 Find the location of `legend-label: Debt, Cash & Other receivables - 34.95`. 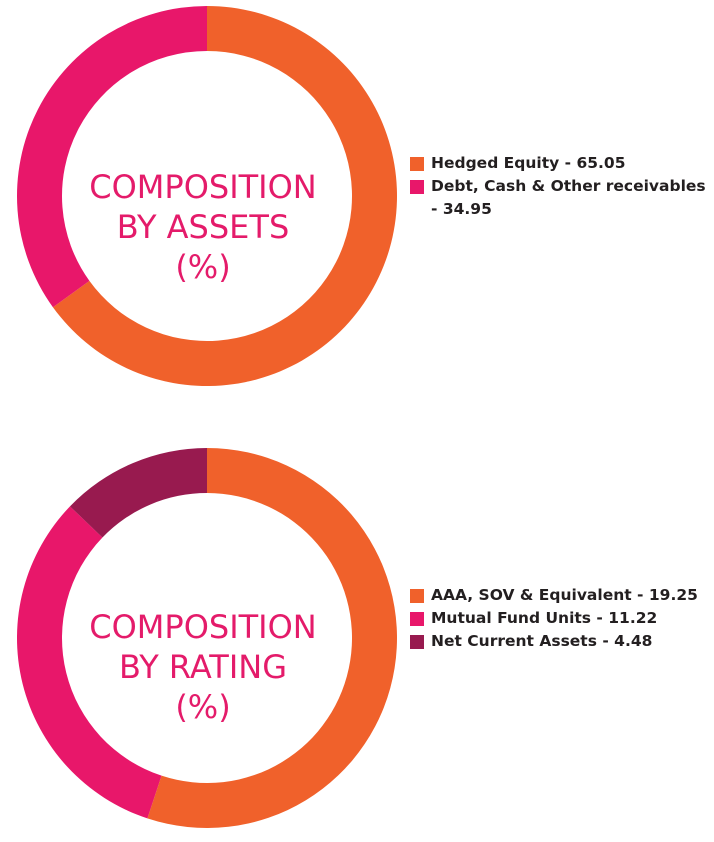

legend-label: Debt, Cash & Other receivables - 34.95 is located at coordinates (568, 197).